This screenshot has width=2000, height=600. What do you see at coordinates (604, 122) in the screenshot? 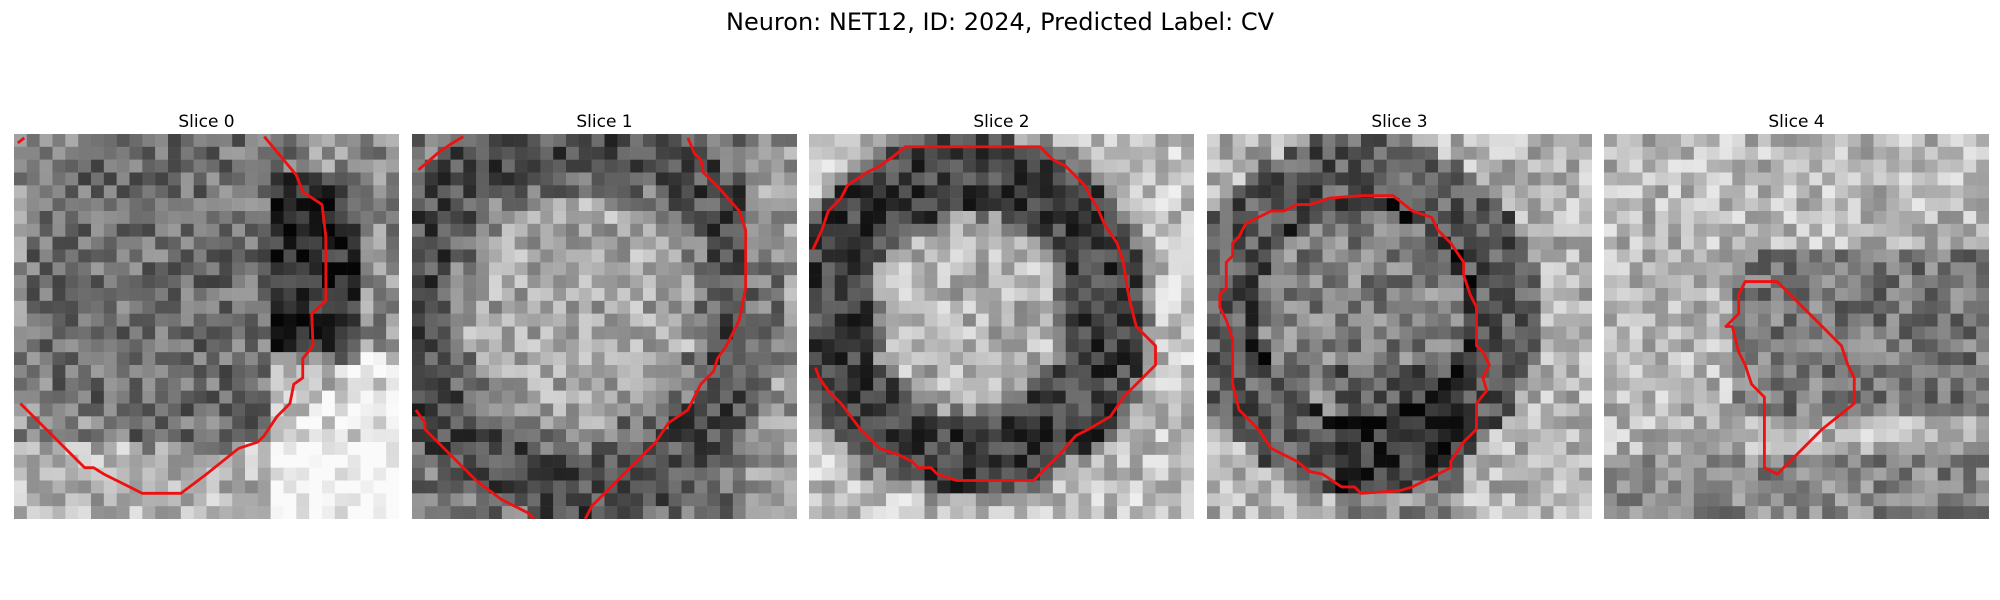
I see `slice-title-1: Slice 1` at bounding box center [604, 122].